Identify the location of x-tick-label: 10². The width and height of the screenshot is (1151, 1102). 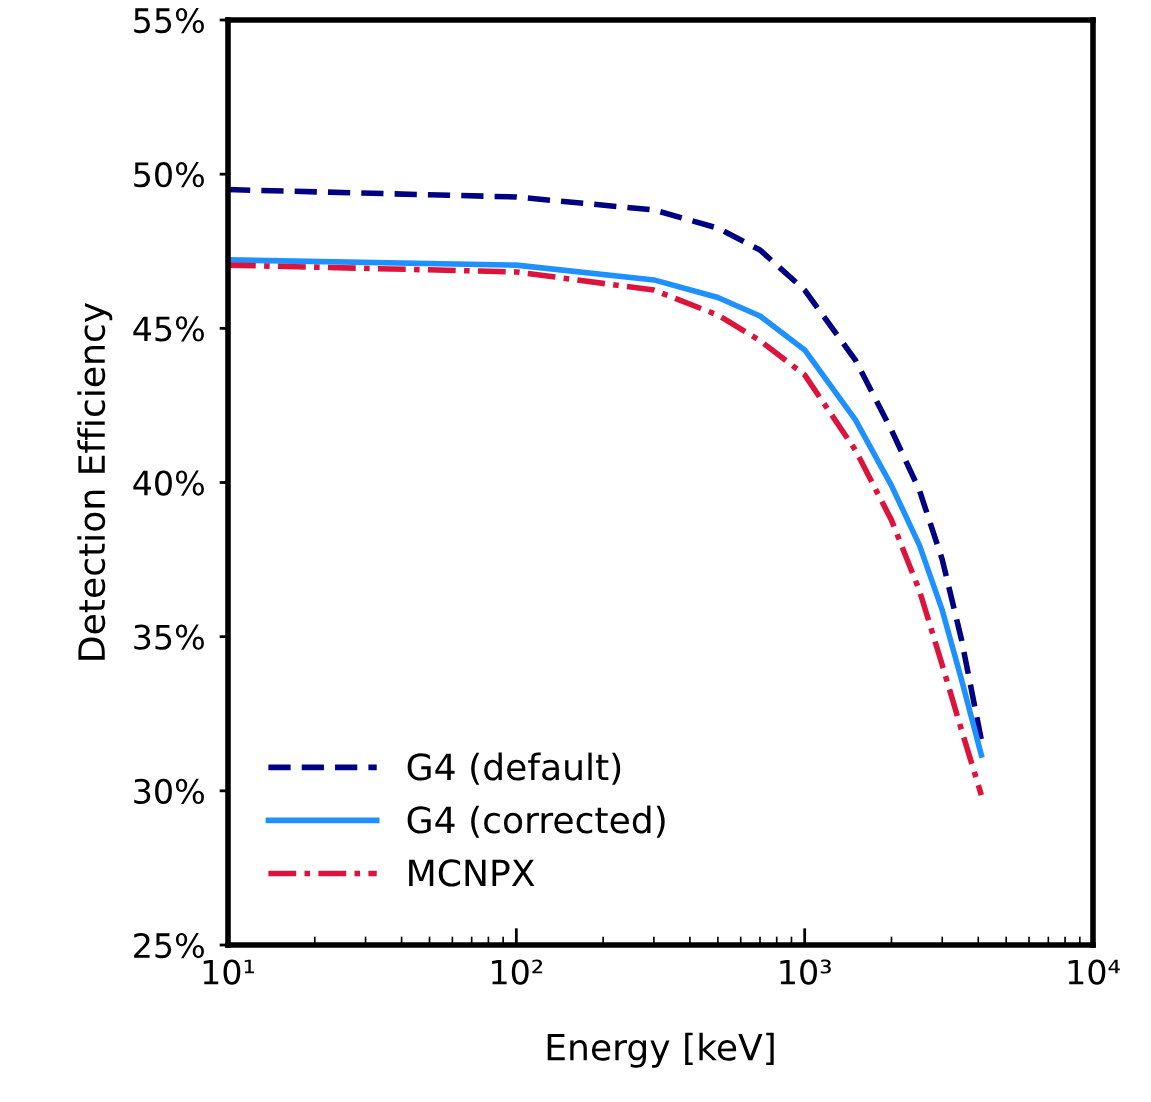
(517, 972).